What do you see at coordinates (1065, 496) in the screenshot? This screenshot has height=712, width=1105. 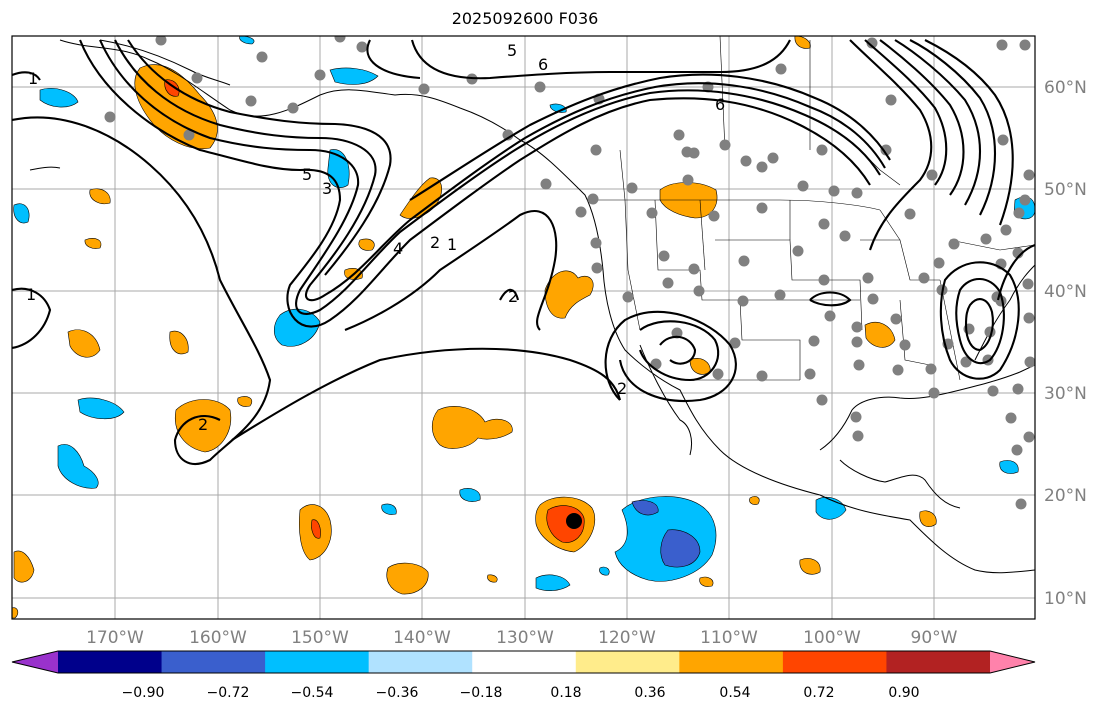 I see `lat-label: 20°N` at bounding box center [1065, 496].